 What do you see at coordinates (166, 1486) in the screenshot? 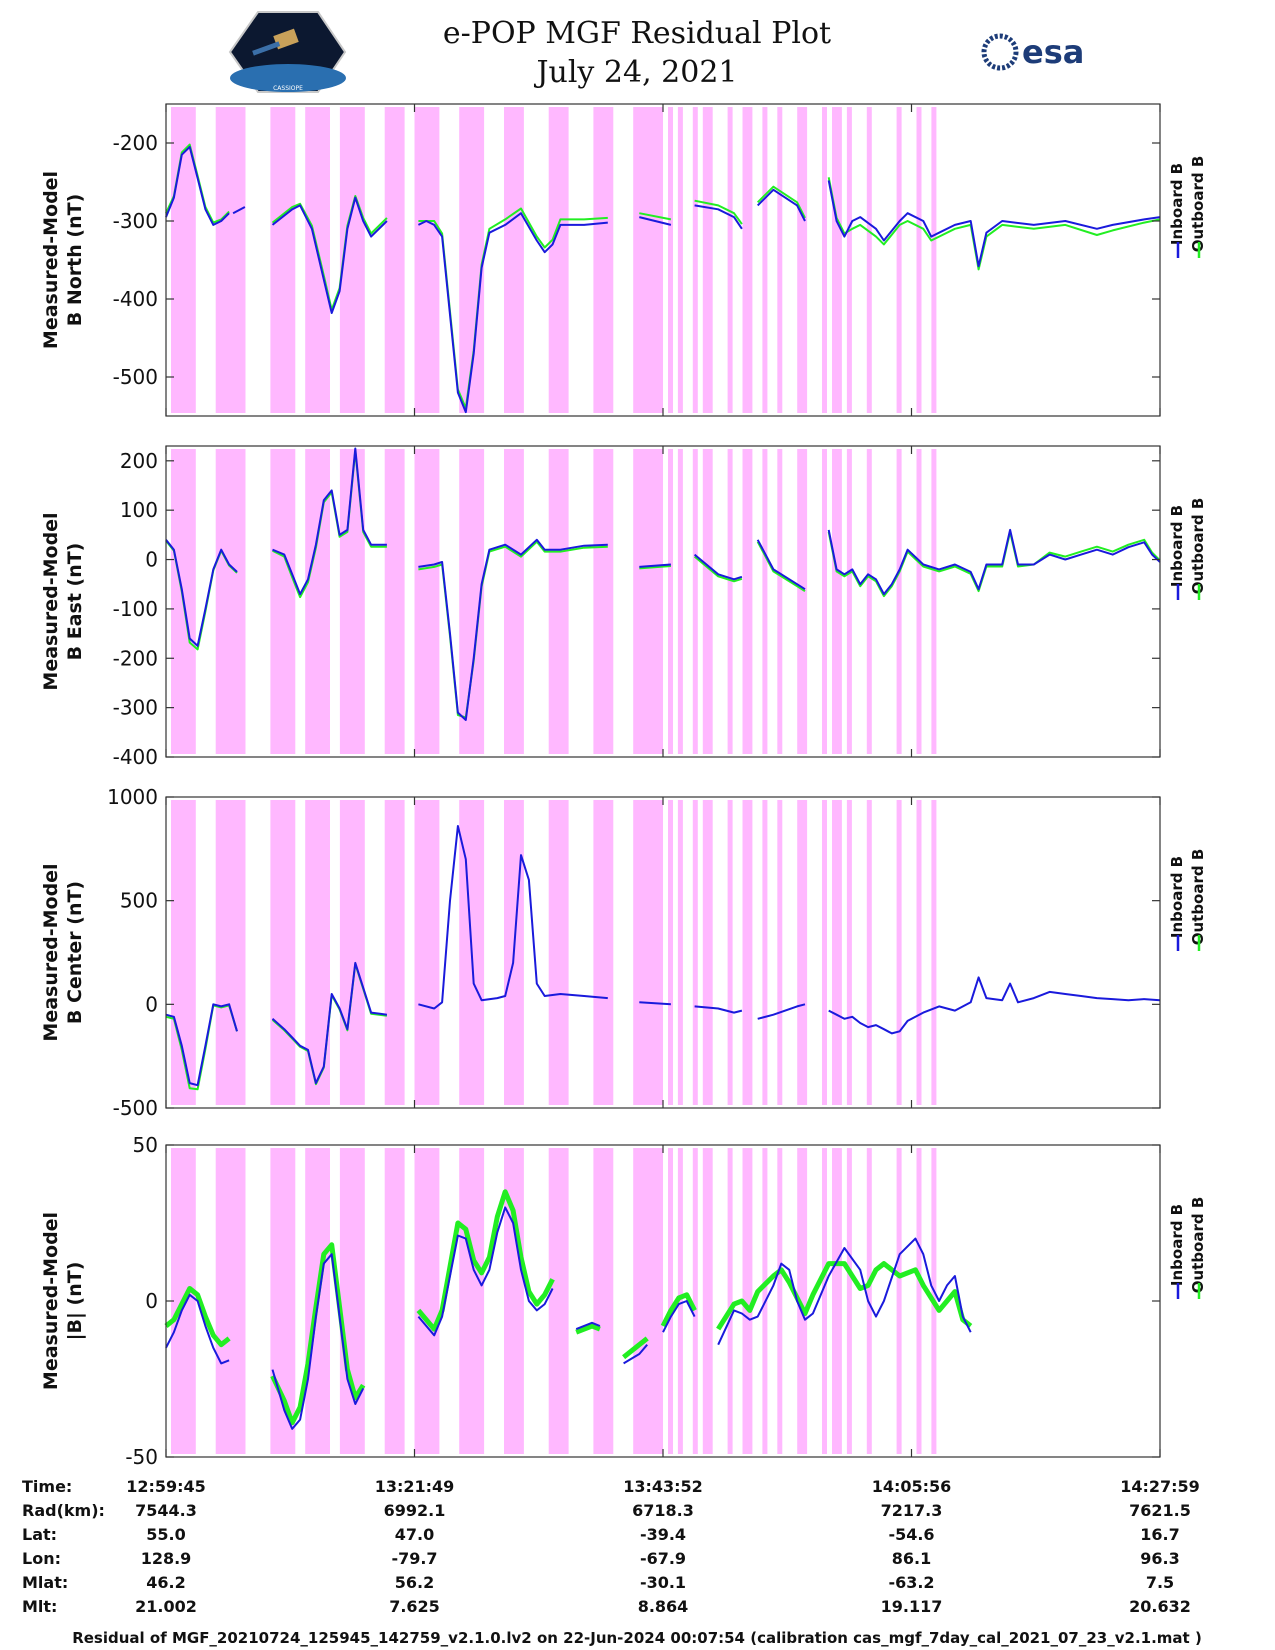
I see `info-cell: 12:59:45` at bounding box center [166, 1486].